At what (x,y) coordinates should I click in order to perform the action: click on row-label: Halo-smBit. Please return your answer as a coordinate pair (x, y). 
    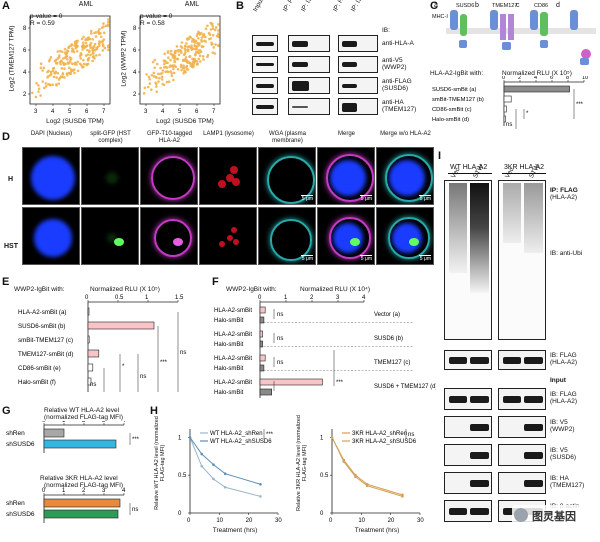
    Looking at the image, I should click on (229, 369).